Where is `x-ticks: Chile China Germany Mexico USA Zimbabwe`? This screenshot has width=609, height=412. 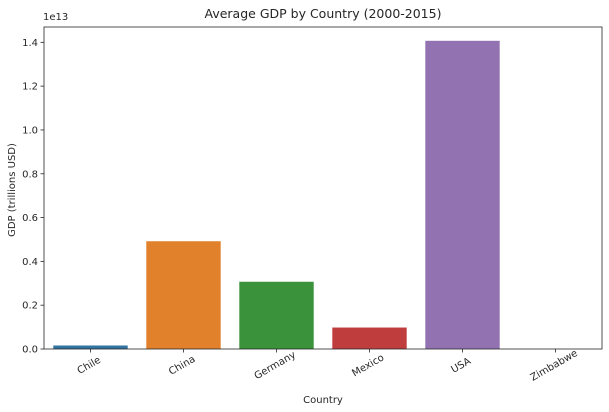 x-ticks: Chile China Germany Mexico USA Zimbabwe is located at coordinates (328, 366).